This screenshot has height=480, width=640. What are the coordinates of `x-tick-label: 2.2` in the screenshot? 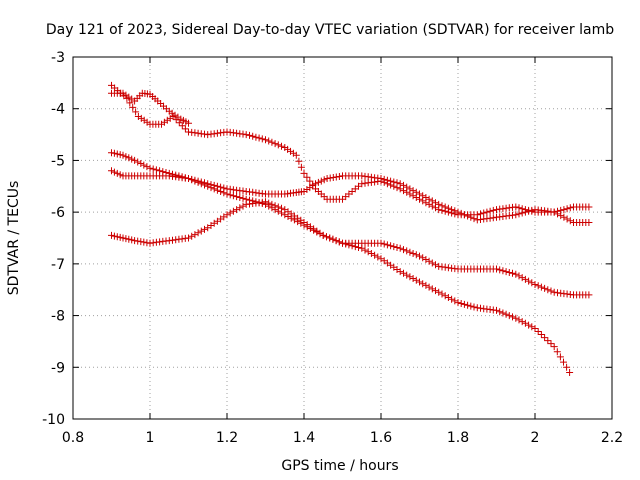 It's located at (612, 438).